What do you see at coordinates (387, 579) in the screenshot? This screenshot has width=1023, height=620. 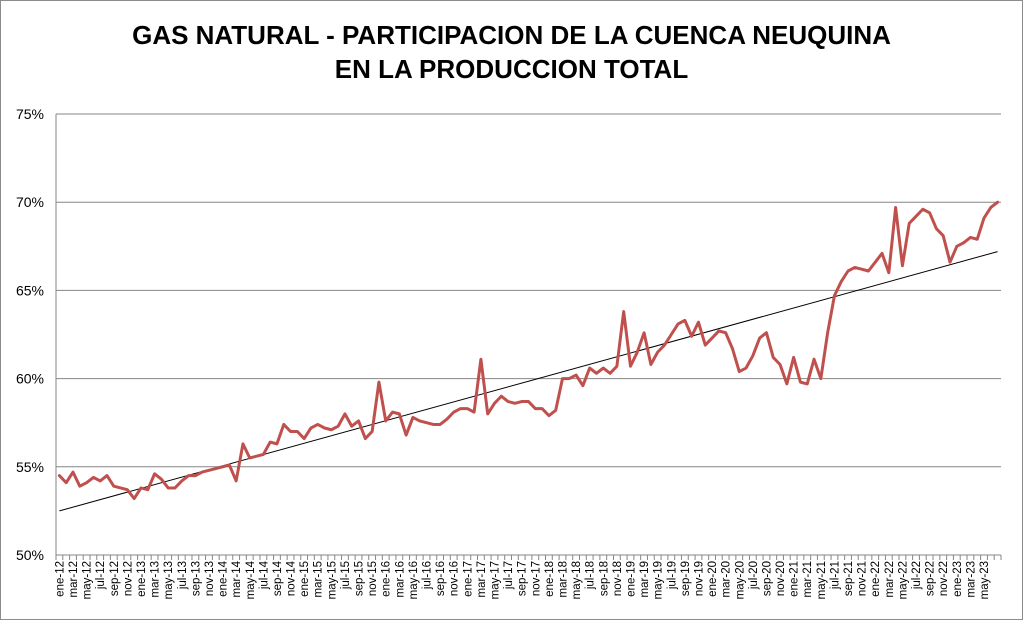 I see `x-tick-label: ene-16` at bounding box center [387, 579].